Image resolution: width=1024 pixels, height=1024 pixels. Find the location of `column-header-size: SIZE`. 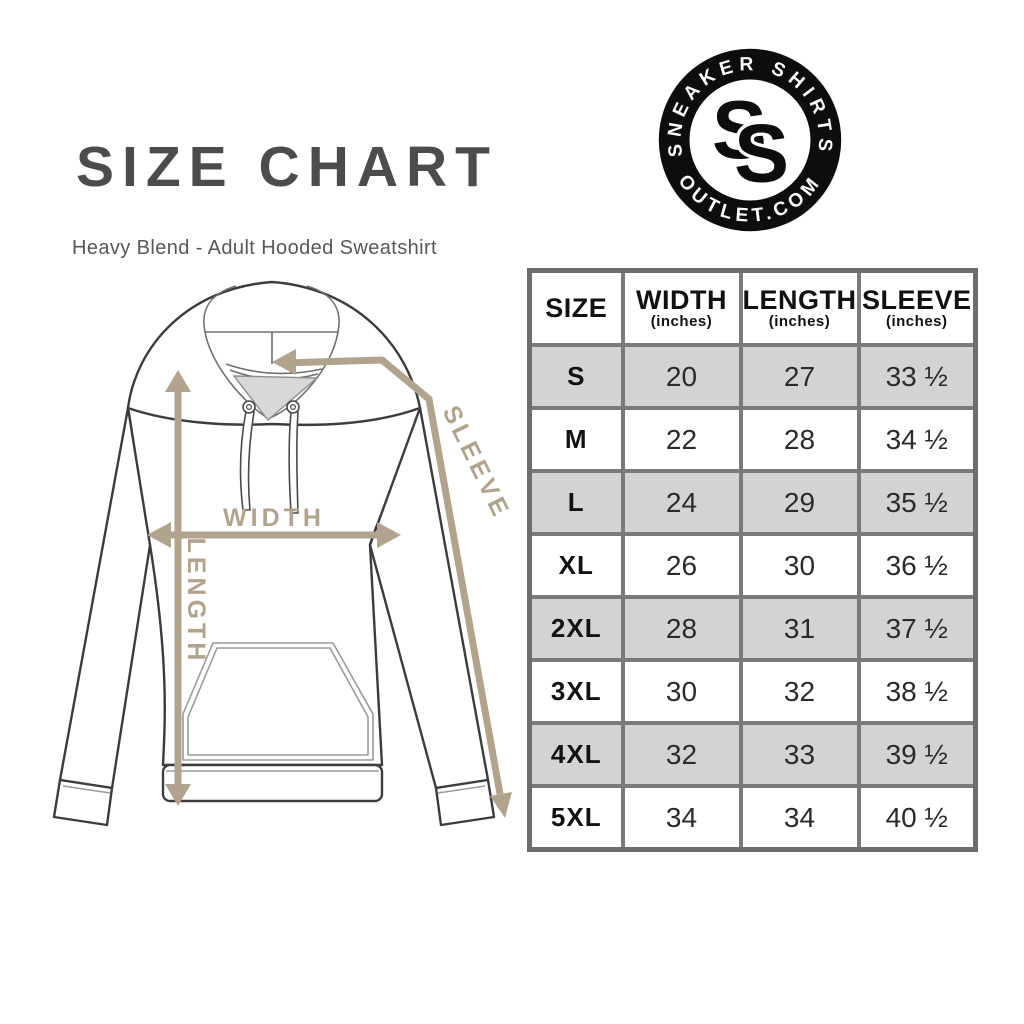

column-header-size: SIZE is located at coordinates (576, 307).